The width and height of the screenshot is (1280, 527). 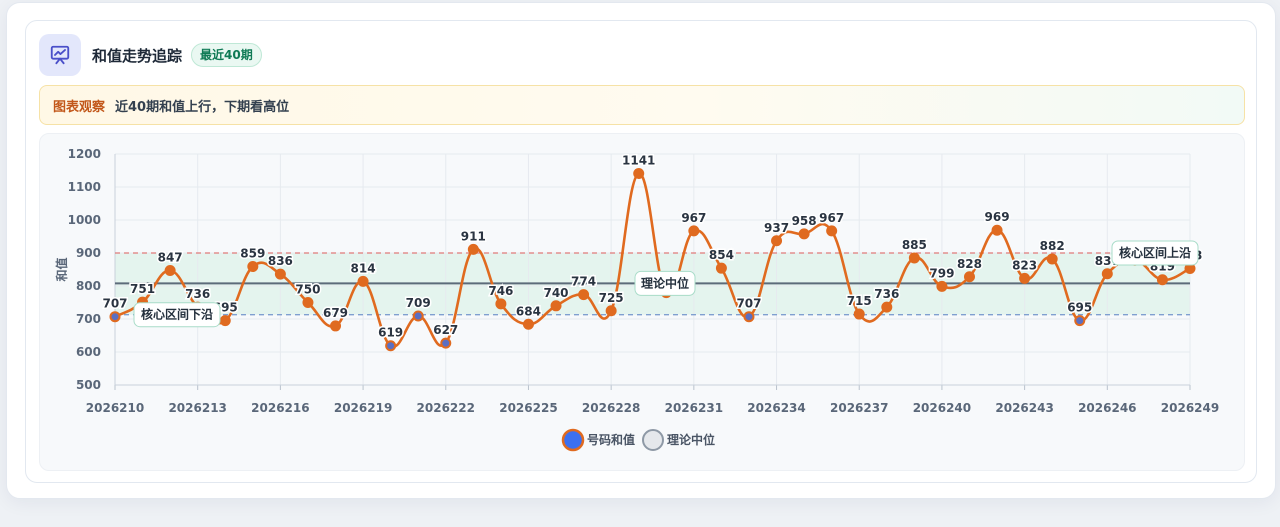 I want to click on data-label: 746, so click(x=500, y=291).